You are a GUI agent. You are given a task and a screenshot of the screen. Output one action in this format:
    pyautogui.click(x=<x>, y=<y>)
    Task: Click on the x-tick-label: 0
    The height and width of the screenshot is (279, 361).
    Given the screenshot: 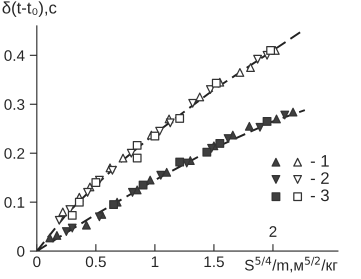 What is the action you would take?
    pyautogui.click(x=36, y=262)
    